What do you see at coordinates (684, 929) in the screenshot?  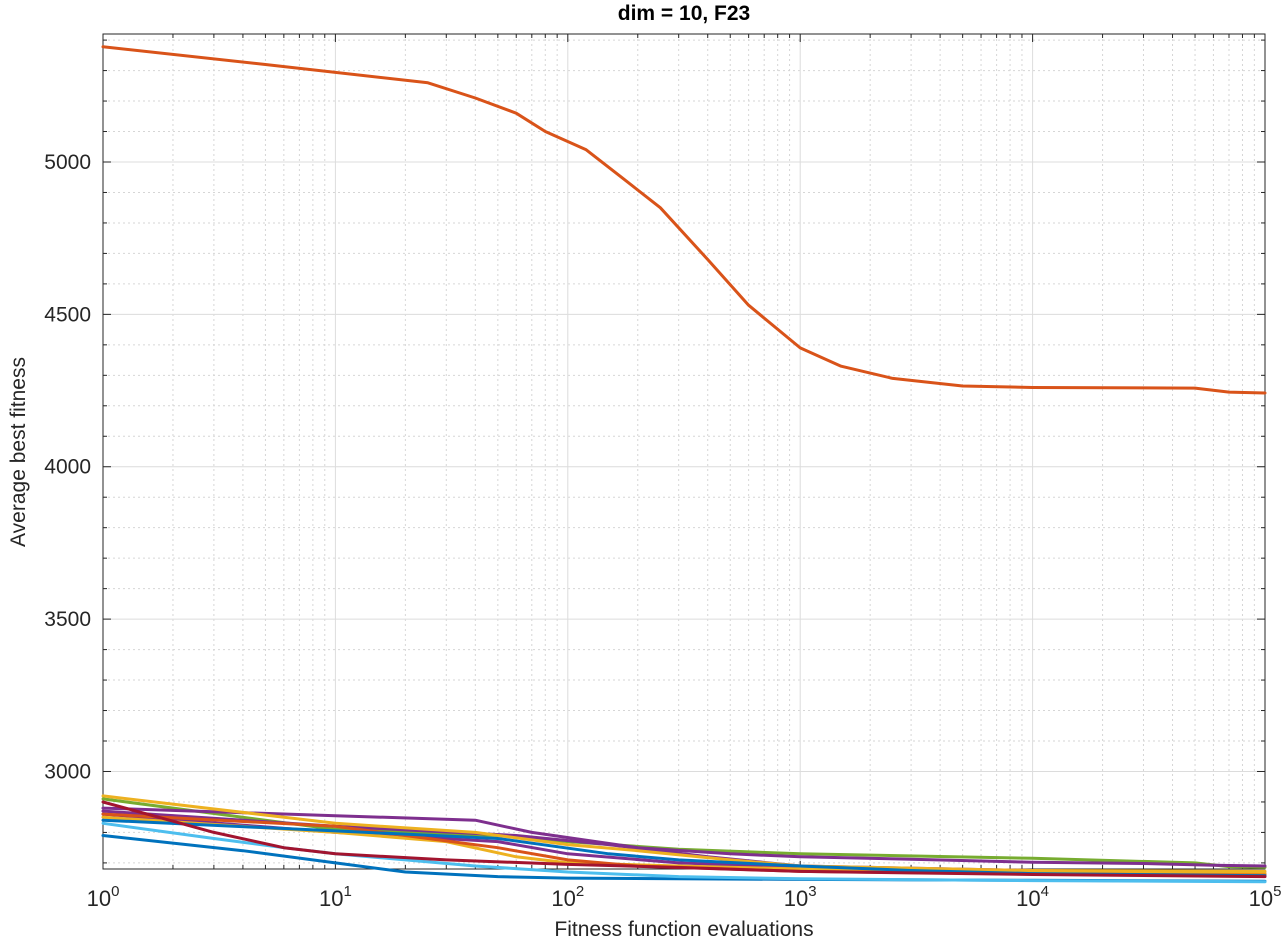 I see `x-axis-label: Fitness function evaluations` at bounding box center [684, 929].